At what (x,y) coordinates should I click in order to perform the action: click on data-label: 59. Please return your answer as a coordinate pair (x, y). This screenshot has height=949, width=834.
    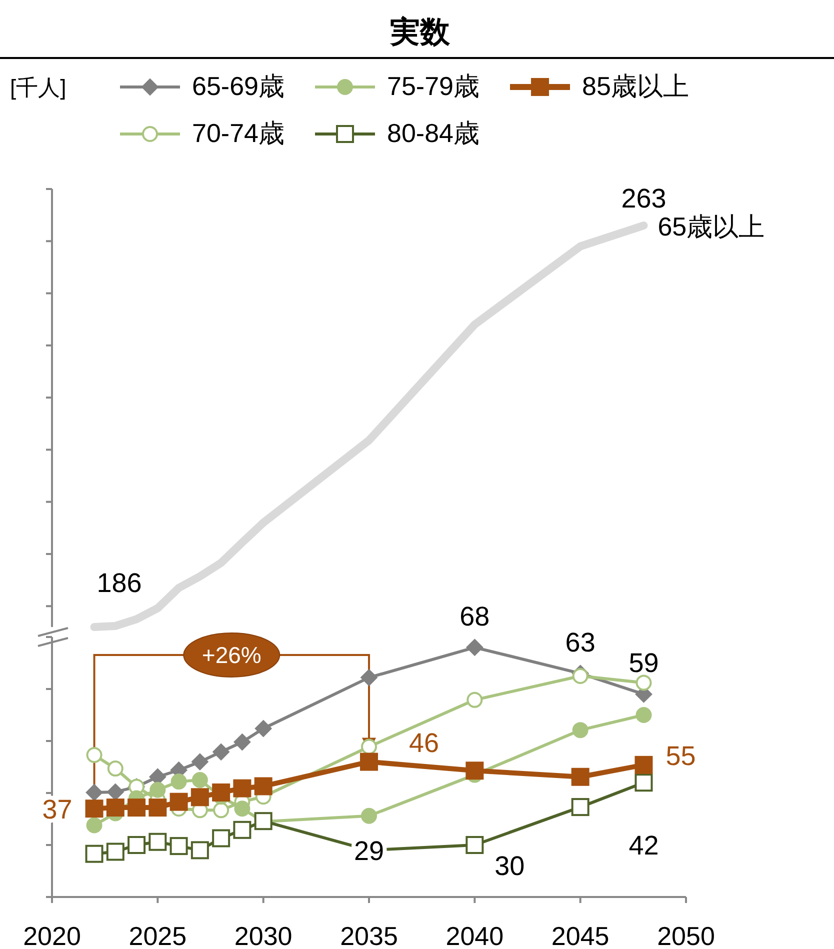
    Looking at the image, I should click on (643, 663).